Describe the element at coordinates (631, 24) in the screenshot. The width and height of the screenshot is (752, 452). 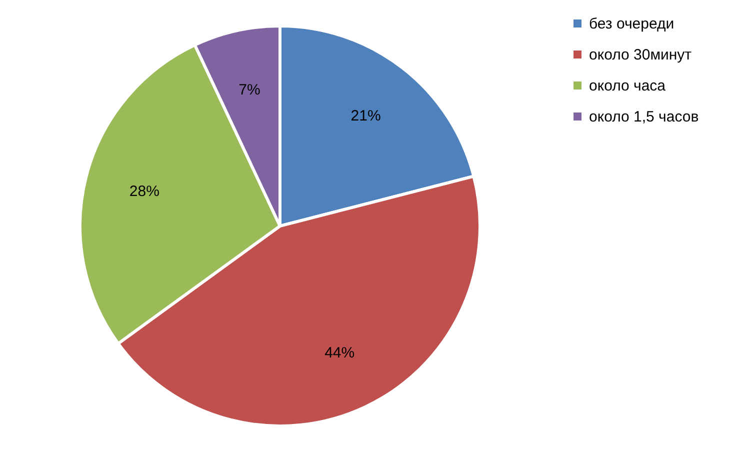
I see `legend-label: без очереди` at that location.